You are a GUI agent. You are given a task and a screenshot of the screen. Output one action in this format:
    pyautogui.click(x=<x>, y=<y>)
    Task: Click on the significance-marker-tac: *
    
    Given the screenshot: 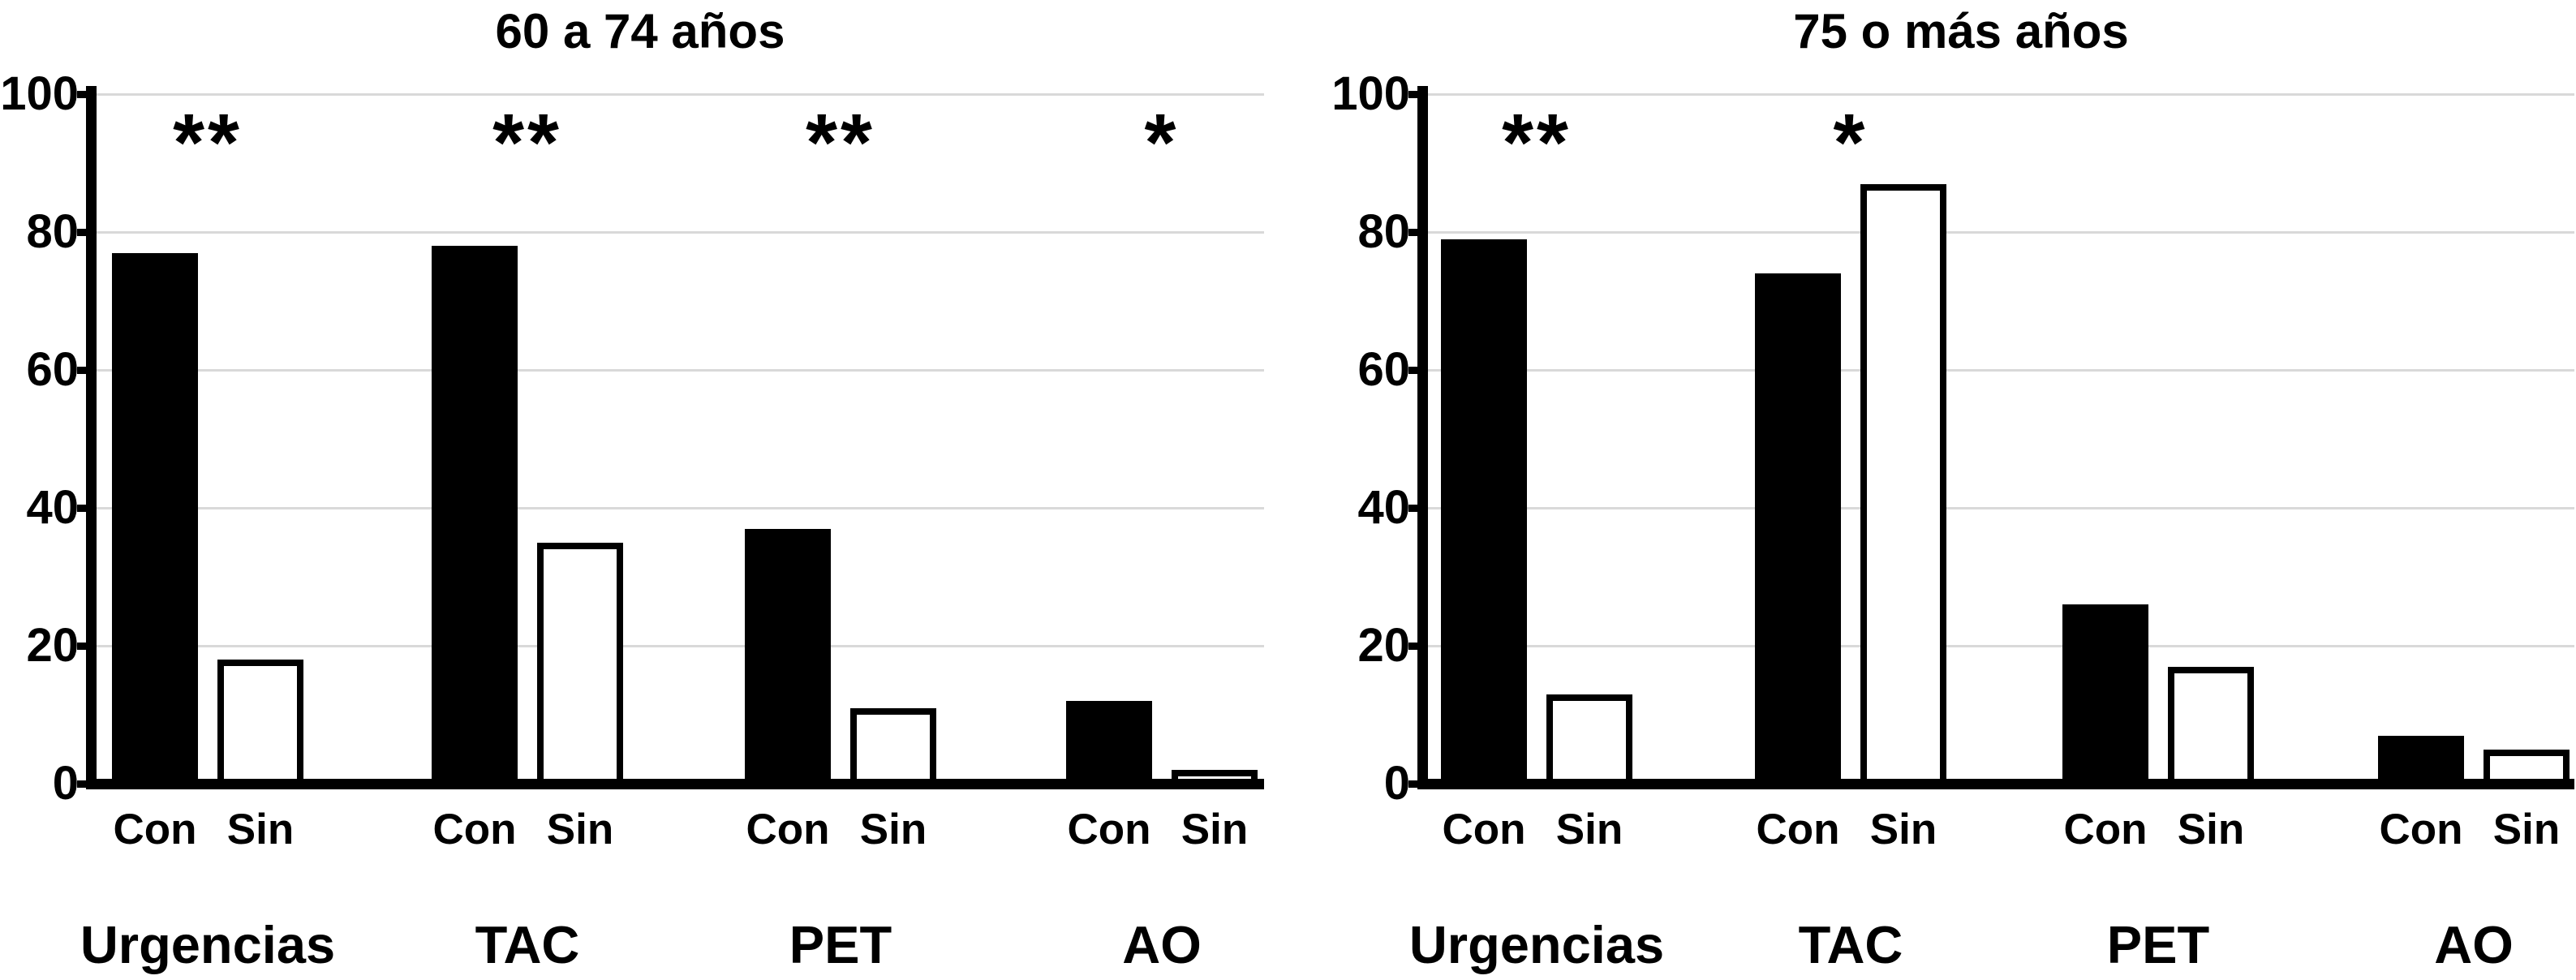 What is the action you would take?
    pyautogui.click(x=1851, y=142)
    